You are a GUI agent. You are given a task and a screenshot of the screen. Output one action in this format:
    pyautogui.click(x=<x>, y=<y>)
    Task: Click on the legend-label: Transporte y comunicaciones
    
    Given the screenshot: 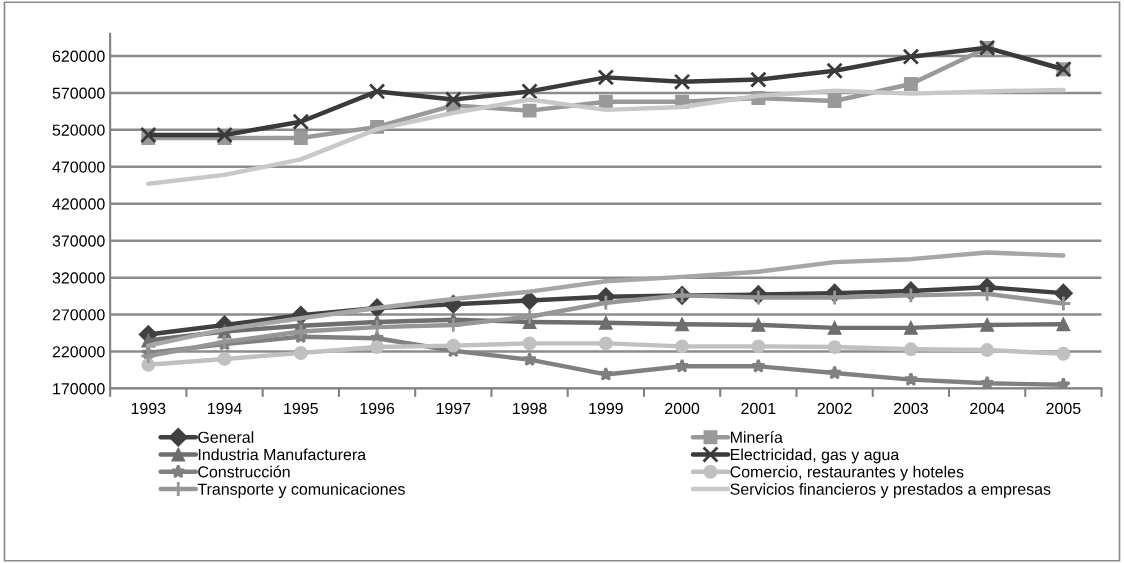 What is the action you would take?
    pyautogui.click(x=301, y=490)
    